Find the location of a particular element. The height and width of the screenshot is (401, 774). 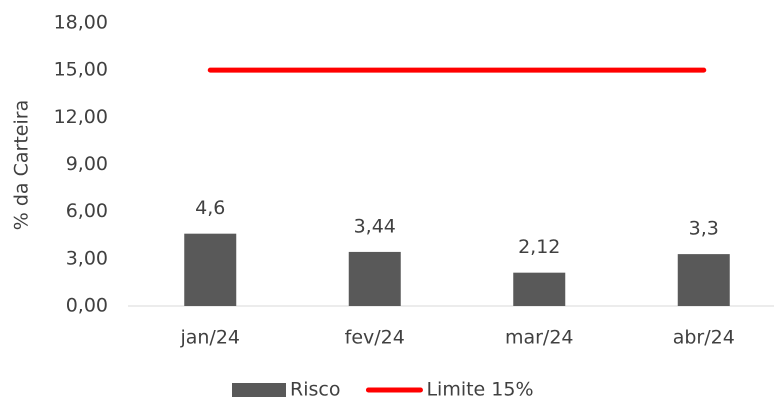

x-tick-label: fev/24 is located at coordinates (375, 338).